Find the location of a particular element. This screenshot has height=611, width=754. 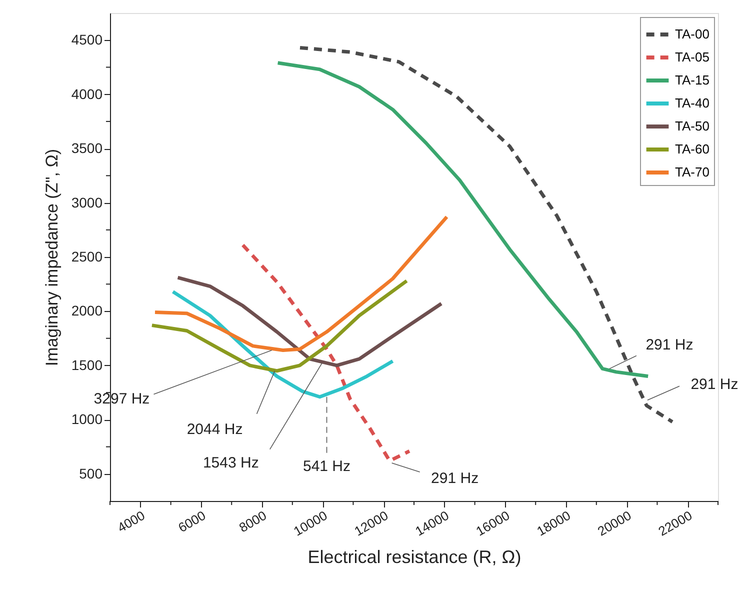

legend-label: TA-00 is located at coordinates (692, 34).